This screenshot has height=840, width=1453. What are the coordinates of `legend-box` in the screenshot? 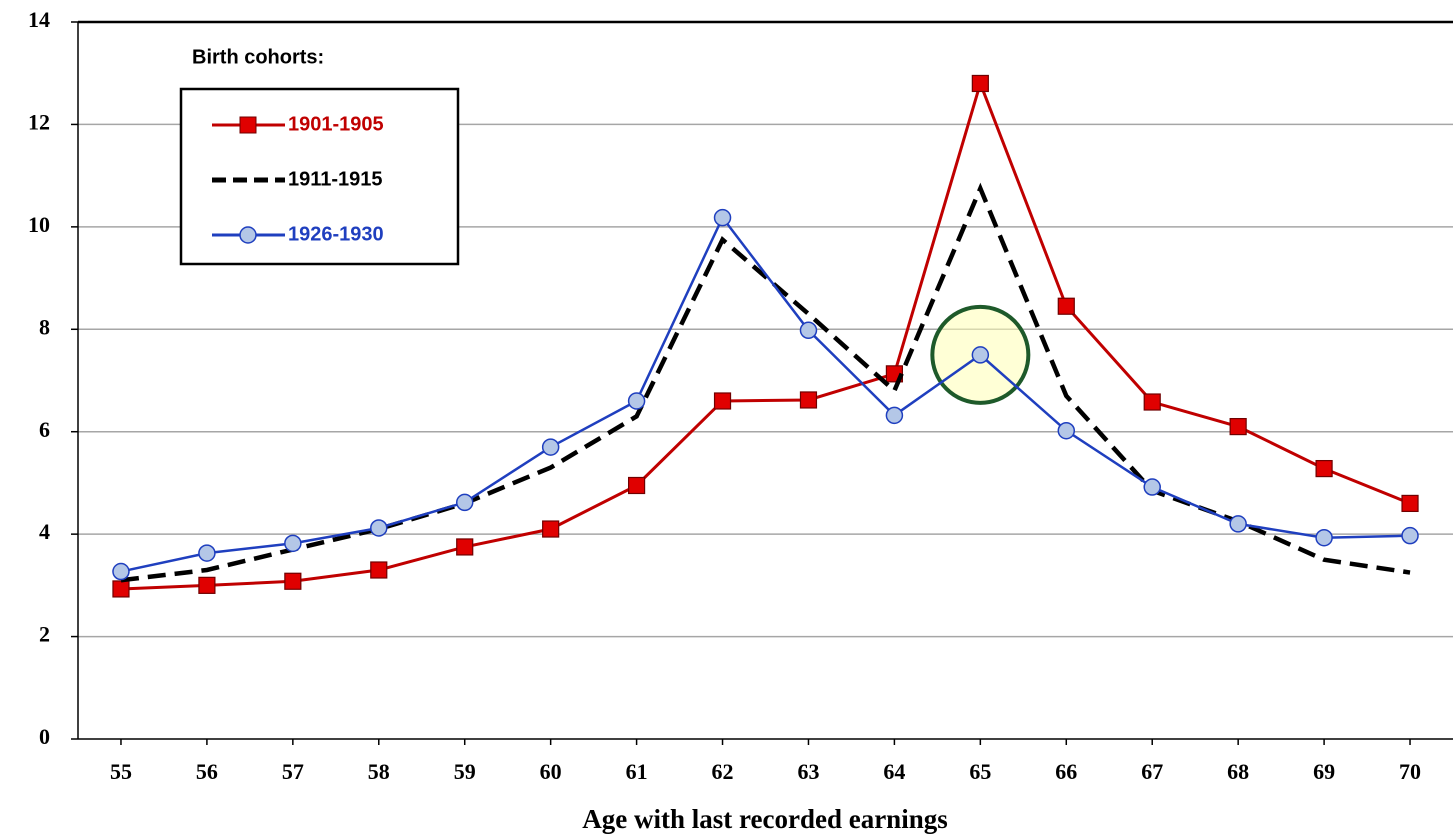 It's located at (319, 176).